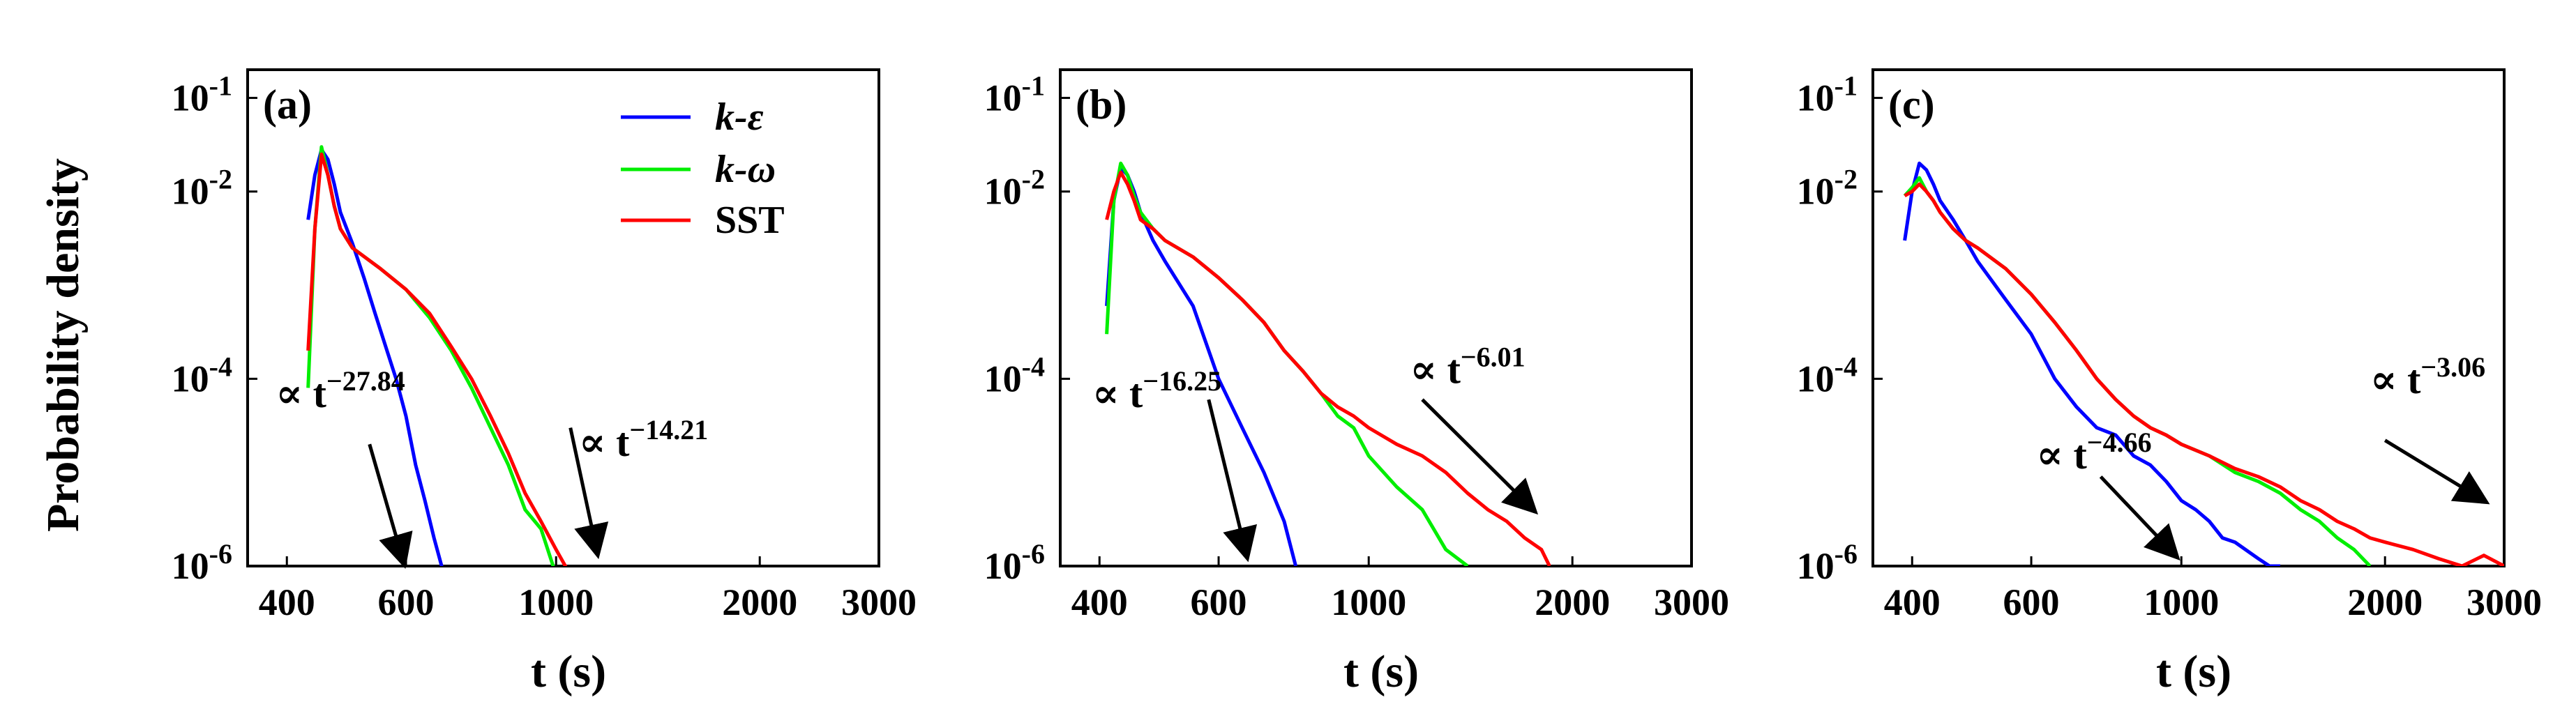  Describe the element at coordinates (287, 105) in the screenshot. I see `panel-label-a: (a)` at that location.